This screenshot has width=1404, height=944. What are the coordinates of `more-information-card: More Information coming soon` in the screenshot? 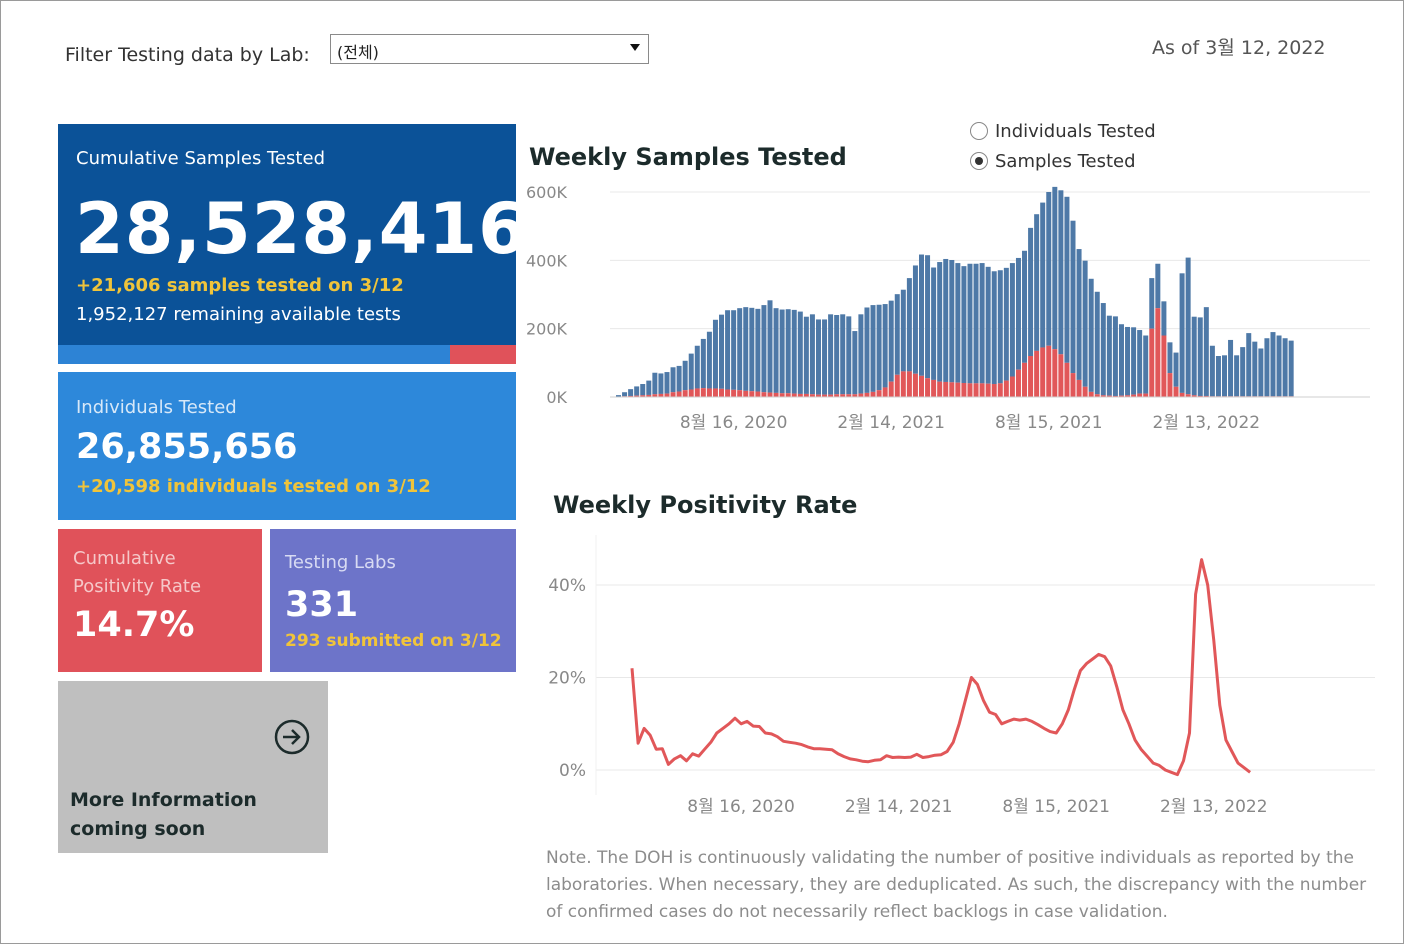 It's located at (193, 767).